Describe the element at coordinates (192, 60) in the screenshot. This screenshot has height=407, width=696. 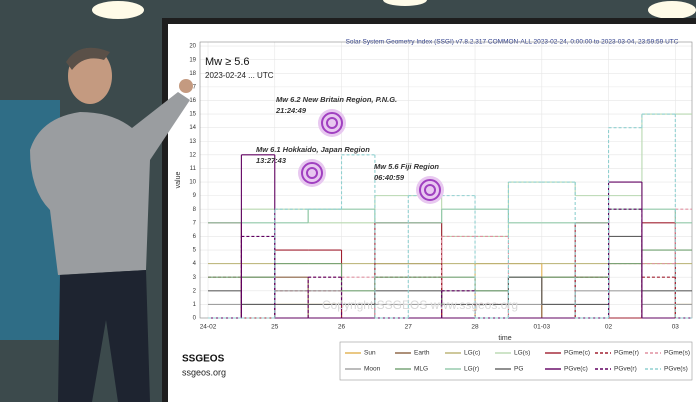
I see `y-tick-label: 19` at that location.